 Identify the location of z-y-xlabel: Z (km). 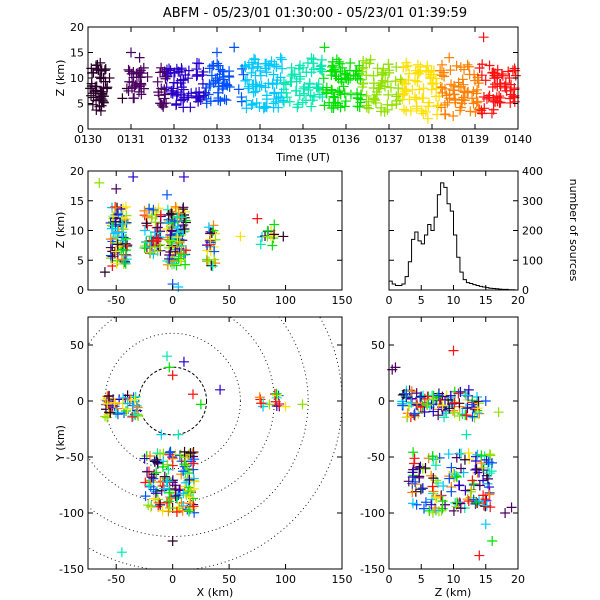
(453, 592).